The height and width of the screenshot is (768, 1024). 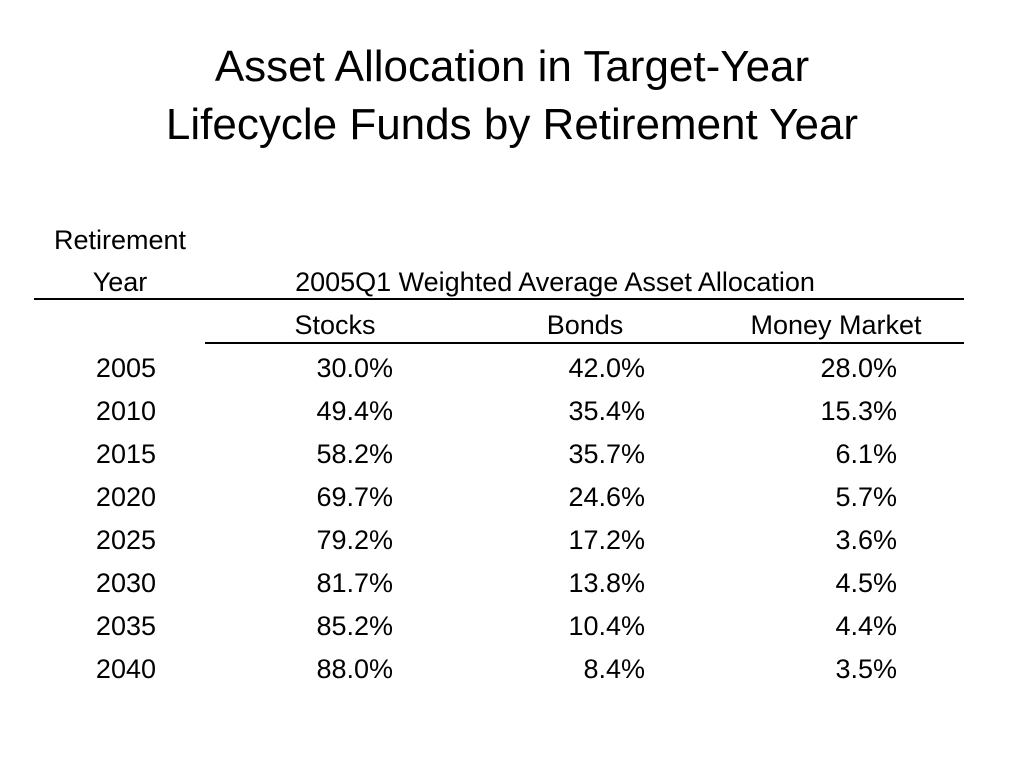 What do you see at coordinates (125, 669) in the screenshot?
I see `cell-year: 2040` at bounding box center [125, 669].